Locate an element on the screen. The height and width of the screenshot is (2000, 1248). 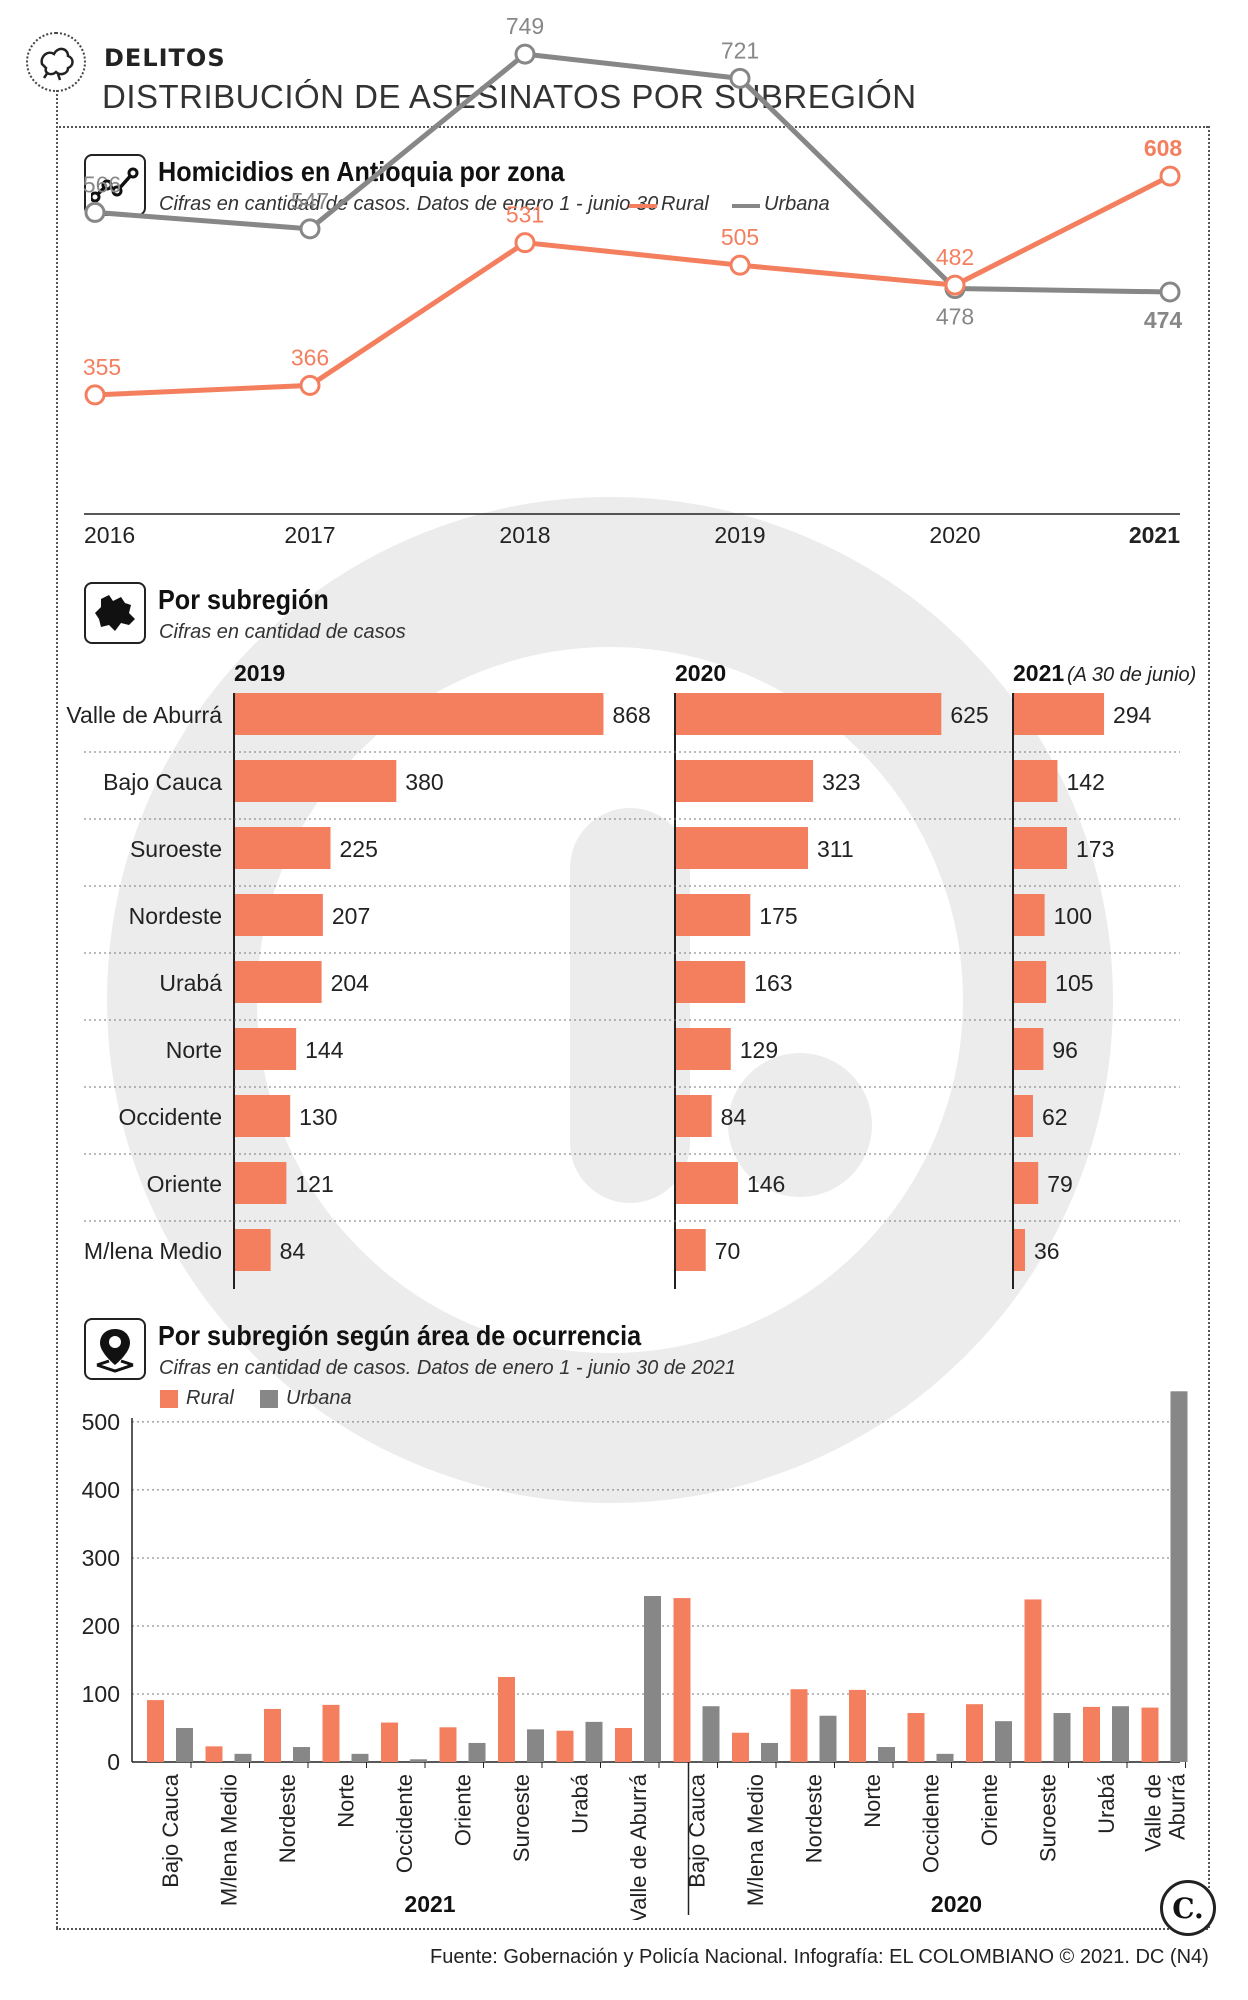
x-category-label: Norte is located at coordinates (872, 1801).